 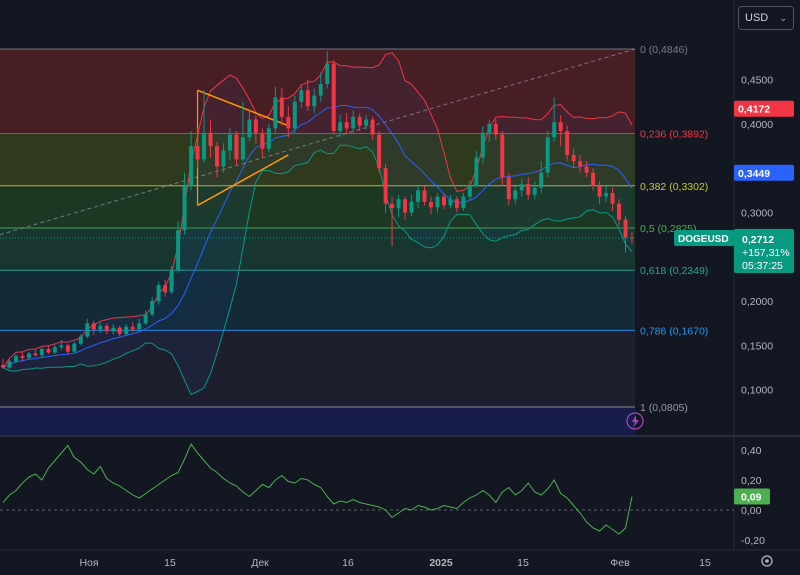 What do you see at coordinates (757, 346) in the screenshot?
I see `y-tick-label: 0,1500` at bounding box center [757, 346].